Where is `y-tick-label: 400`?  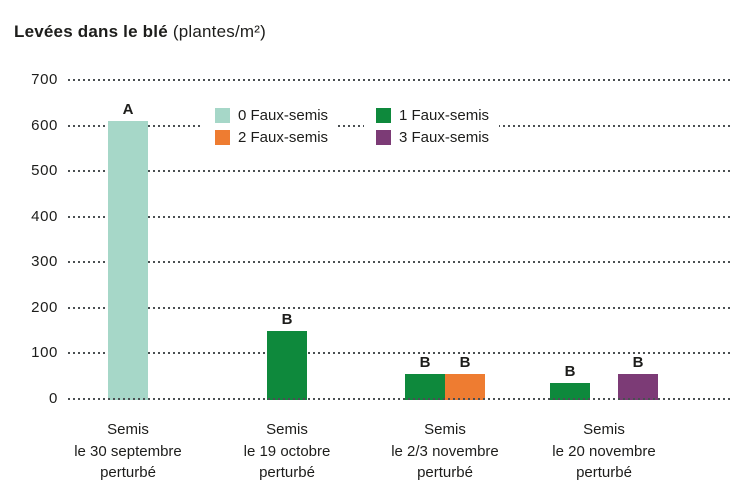
y-tick-label: 400 is located at coordinates (44, 216).